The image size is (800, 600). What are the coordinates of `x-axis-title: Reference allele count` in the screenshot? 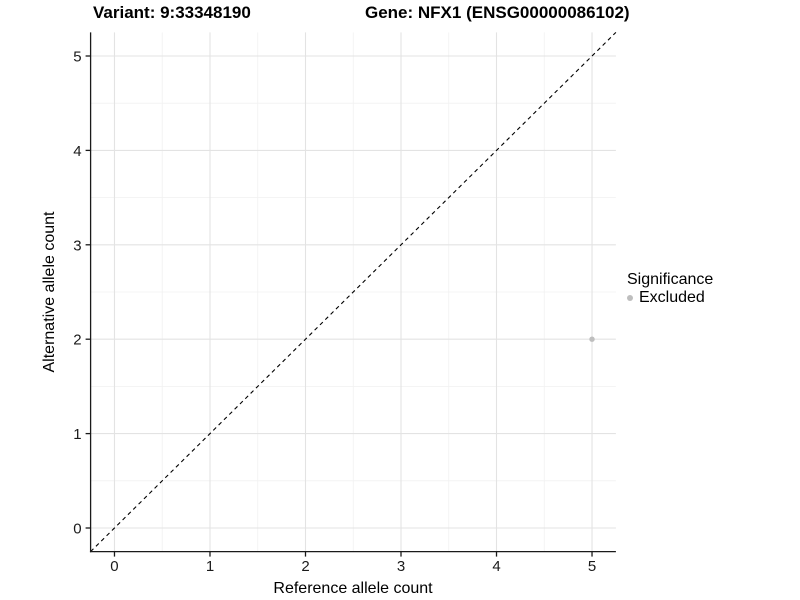 It's located at (353, 588).